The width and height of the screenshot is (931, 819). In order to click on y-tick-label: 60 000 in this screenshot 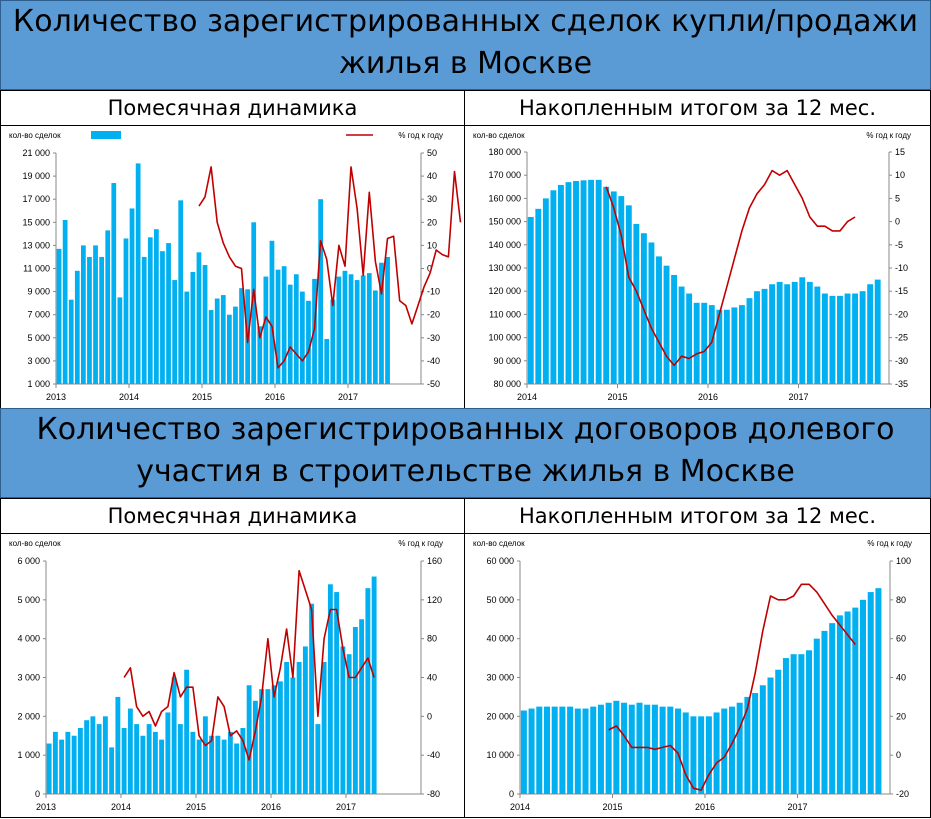, I will do `click(500, 561)`.